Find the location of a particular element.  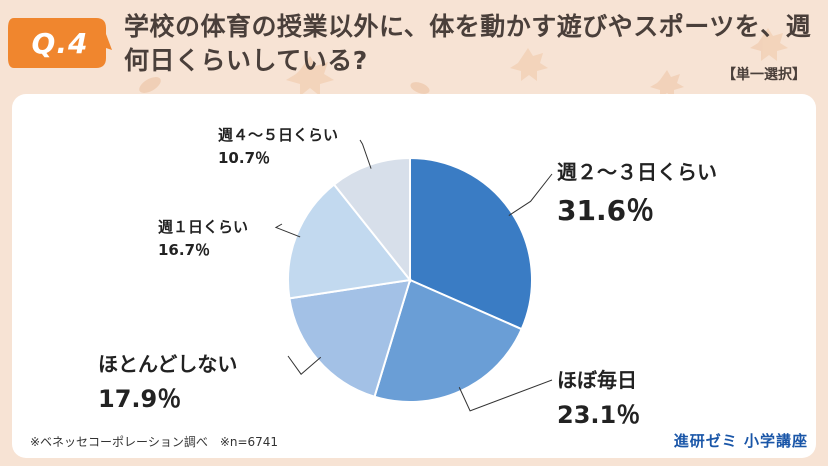

brand-logo-text: 進研ゼミ 小学講座 is located at coordinates (740, 441).